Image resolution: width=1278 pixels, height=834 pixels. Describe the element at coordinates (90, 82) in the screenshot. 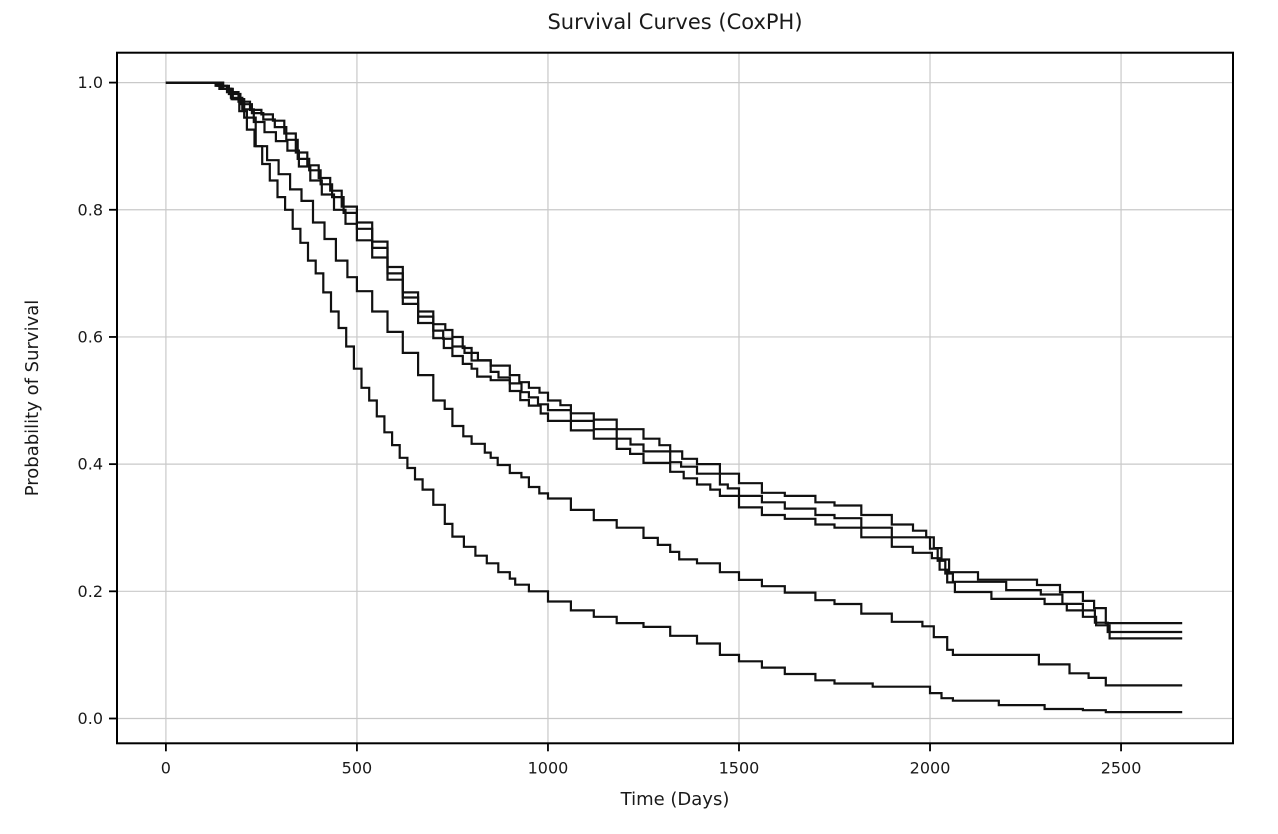

I see `y-tick-label: 1.0` at that location.